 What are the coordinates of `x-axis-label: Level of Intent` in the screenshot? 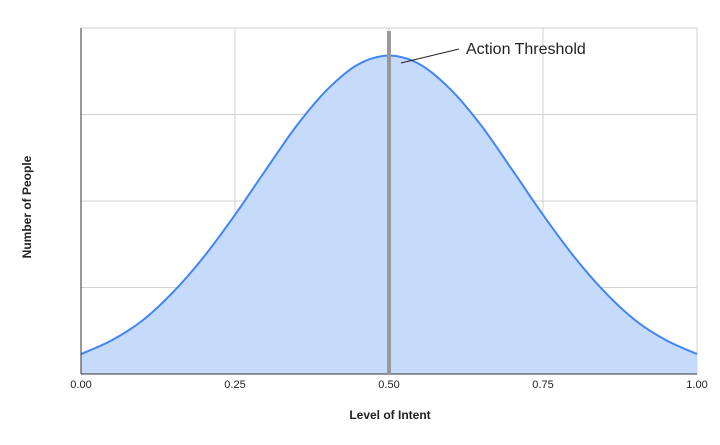 It's located at (389, 415).